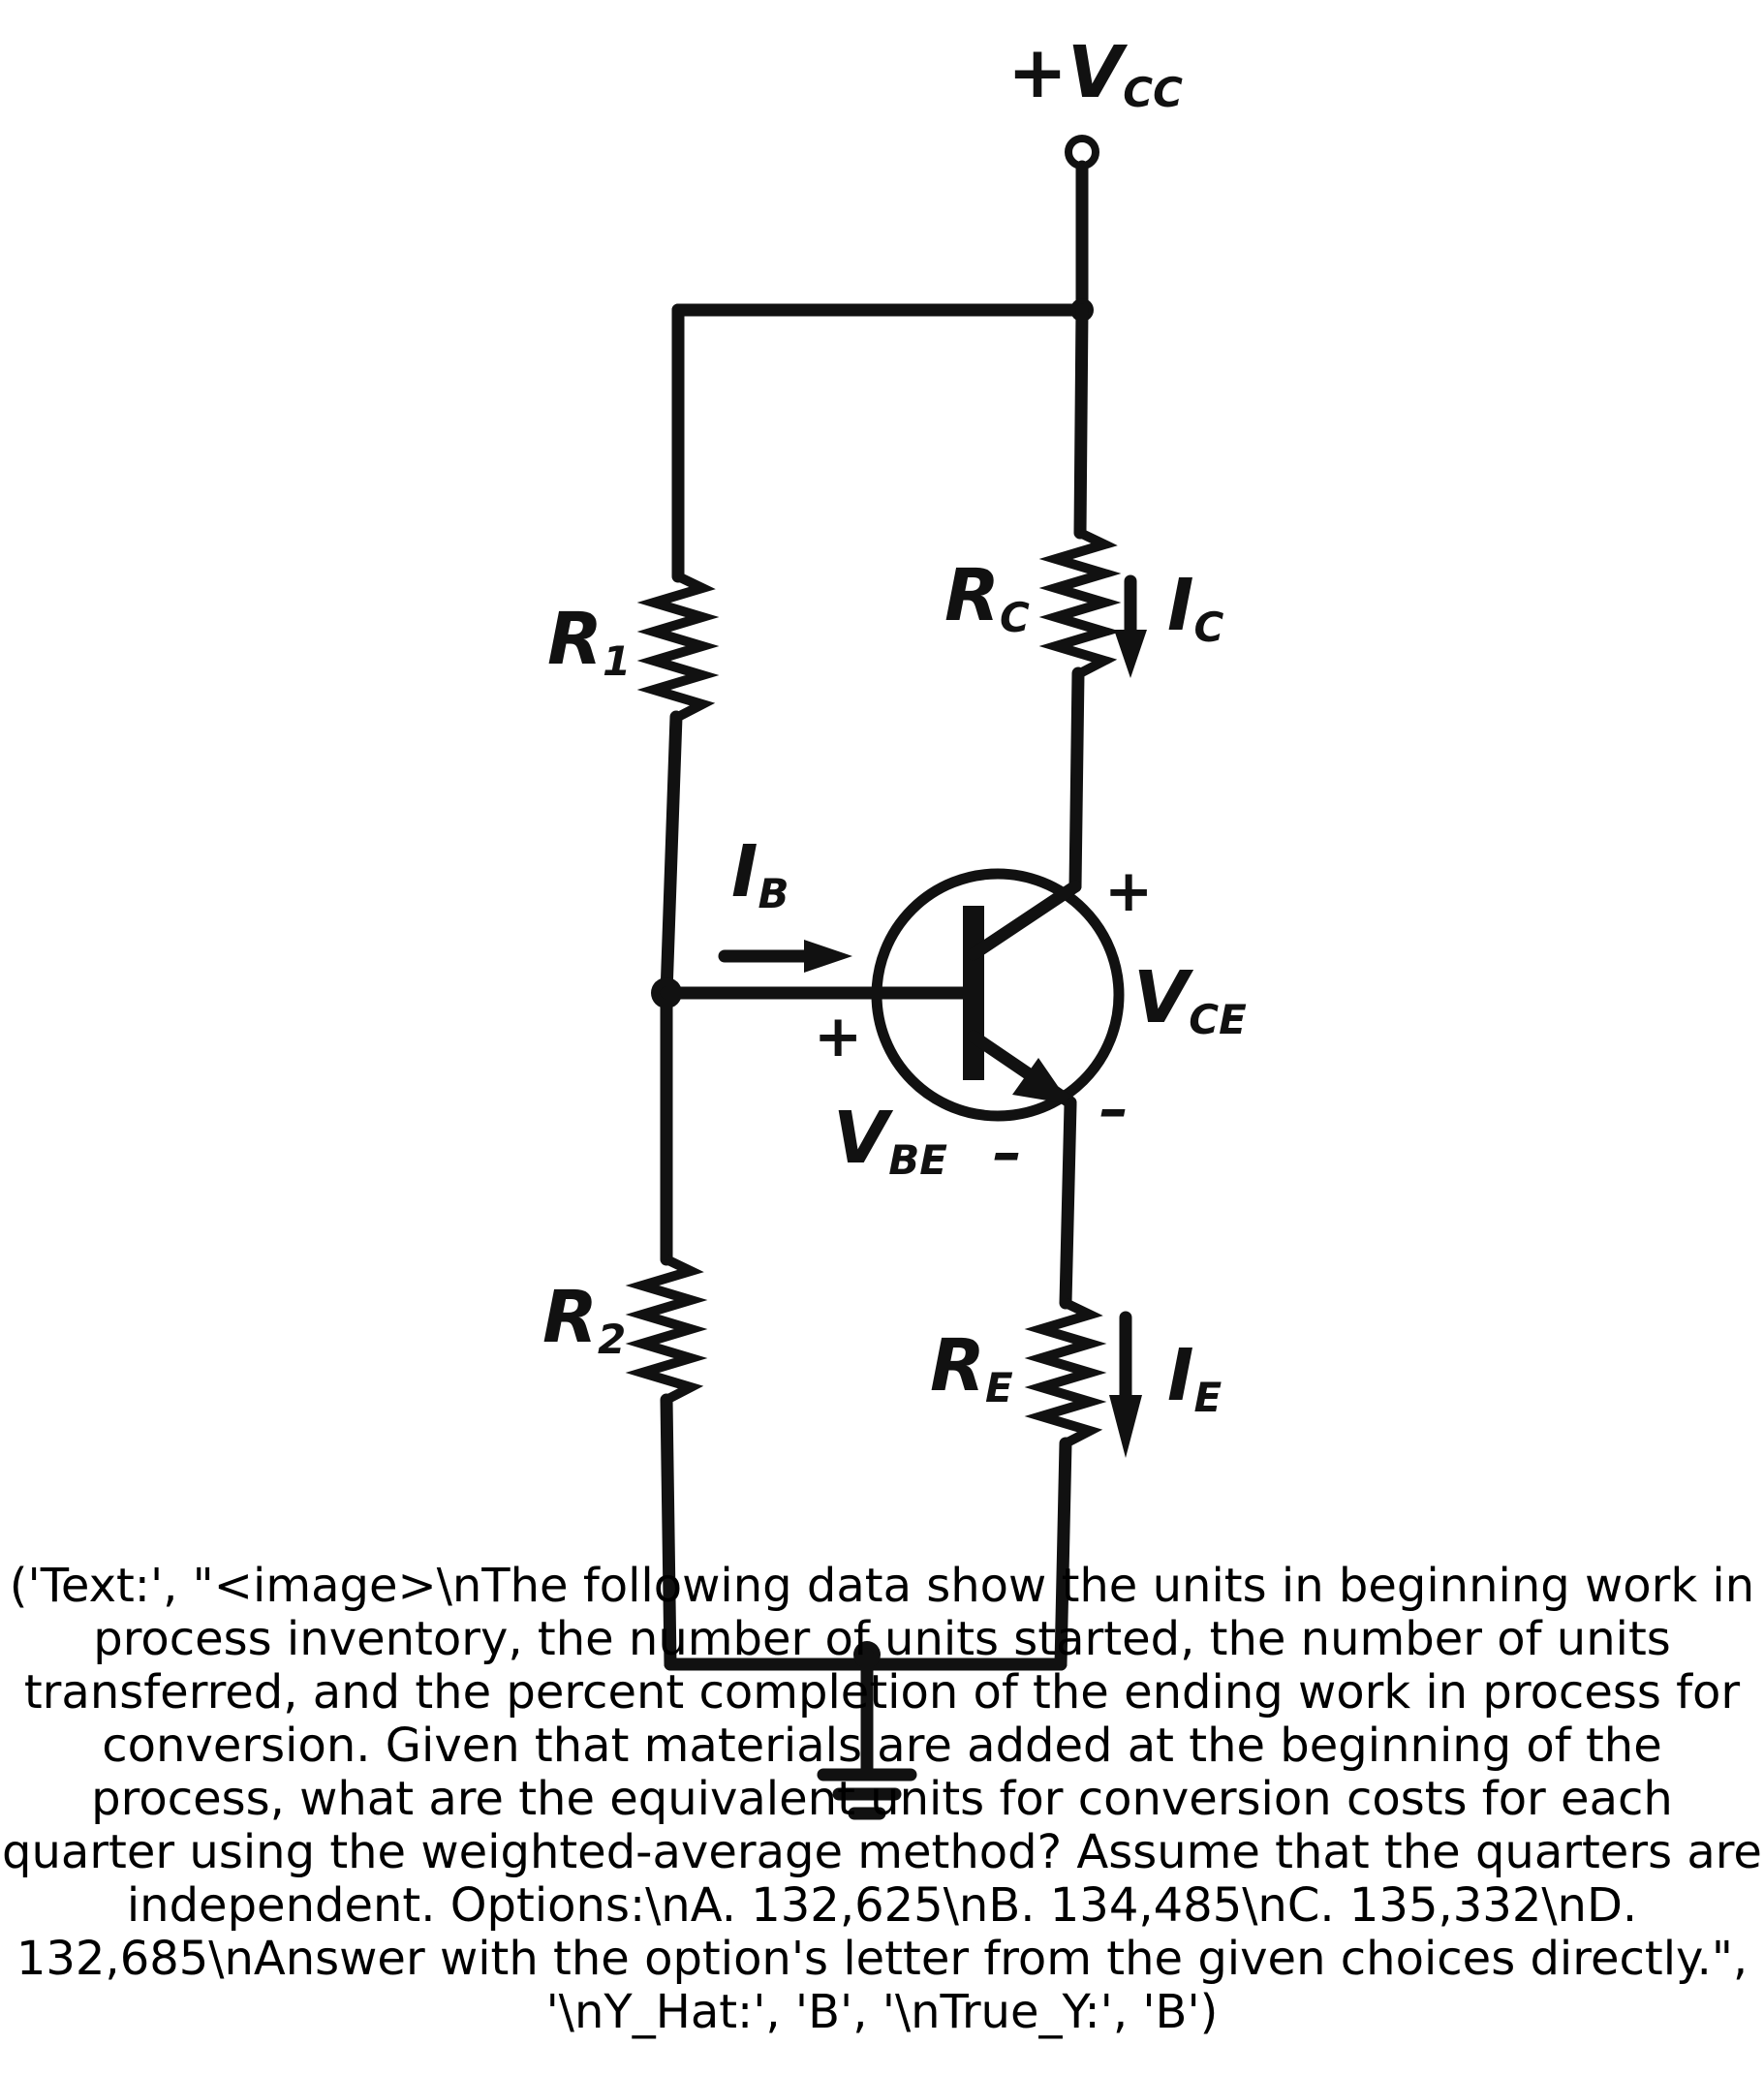 Image resolution: width=1764 pixels, height=2076 pixels. Describe the element at coordinates (760, 873) in the screenshot. I see `ib-label: IB` at that location.